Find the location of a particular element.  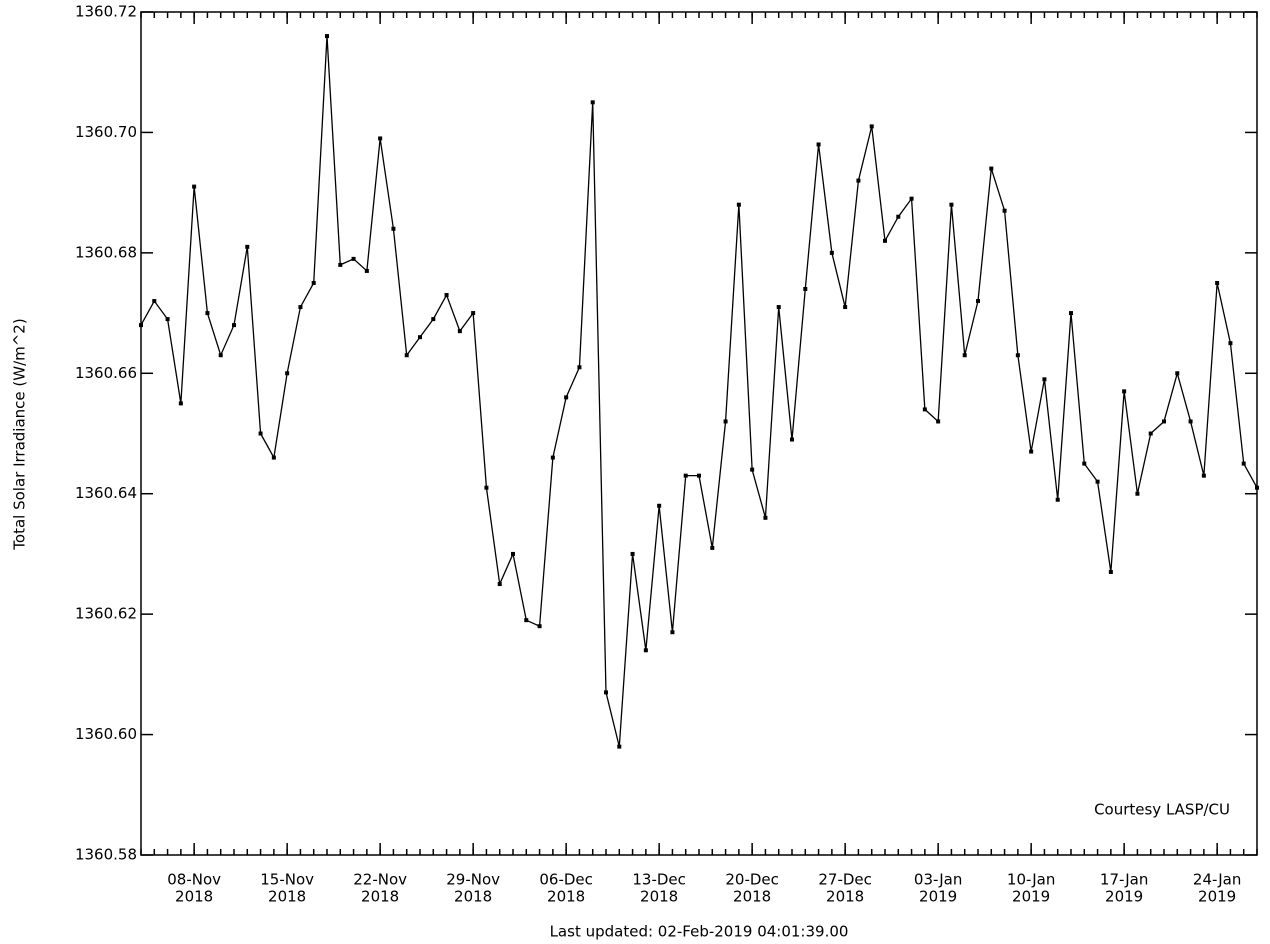

x-tick-label: 17-Jan is located at coordinates (1124, 880).